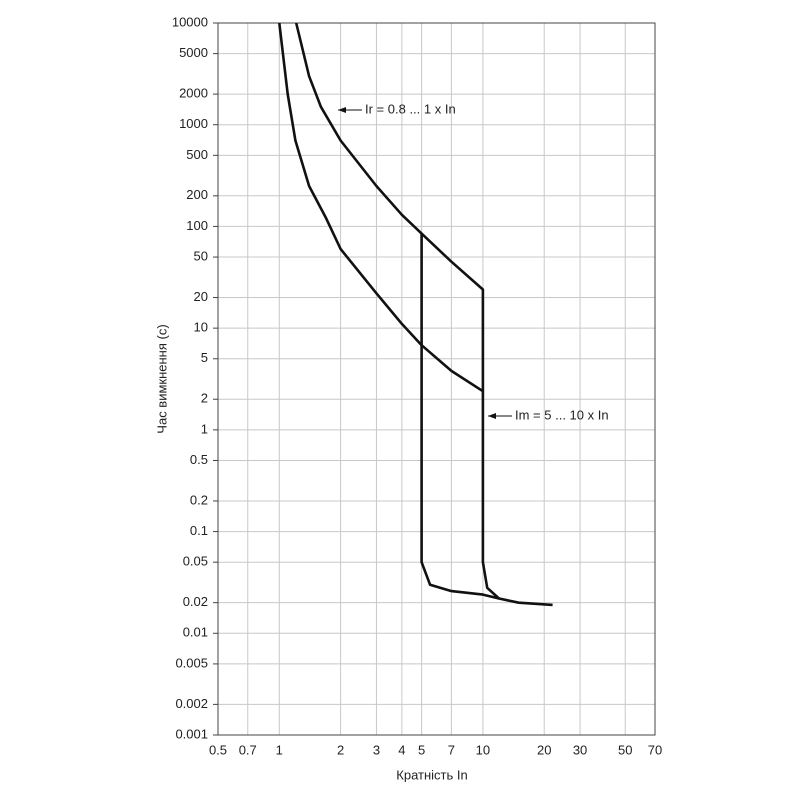 The height and width of the screenshot is (800, 800). What do you see at coordinates (201, 296) in the screenshot?
I see `y-tick-label: 20` at bounding box center [201, 296].